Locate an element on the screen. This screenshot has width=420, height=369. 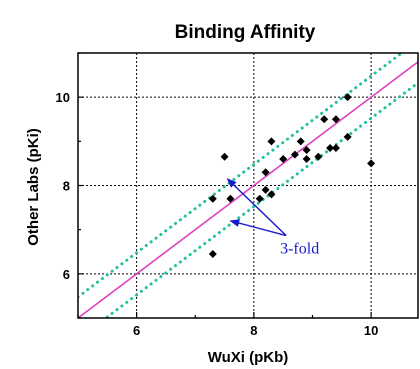
fold-annotation: 3-fold is located at coordinates (272, 218).